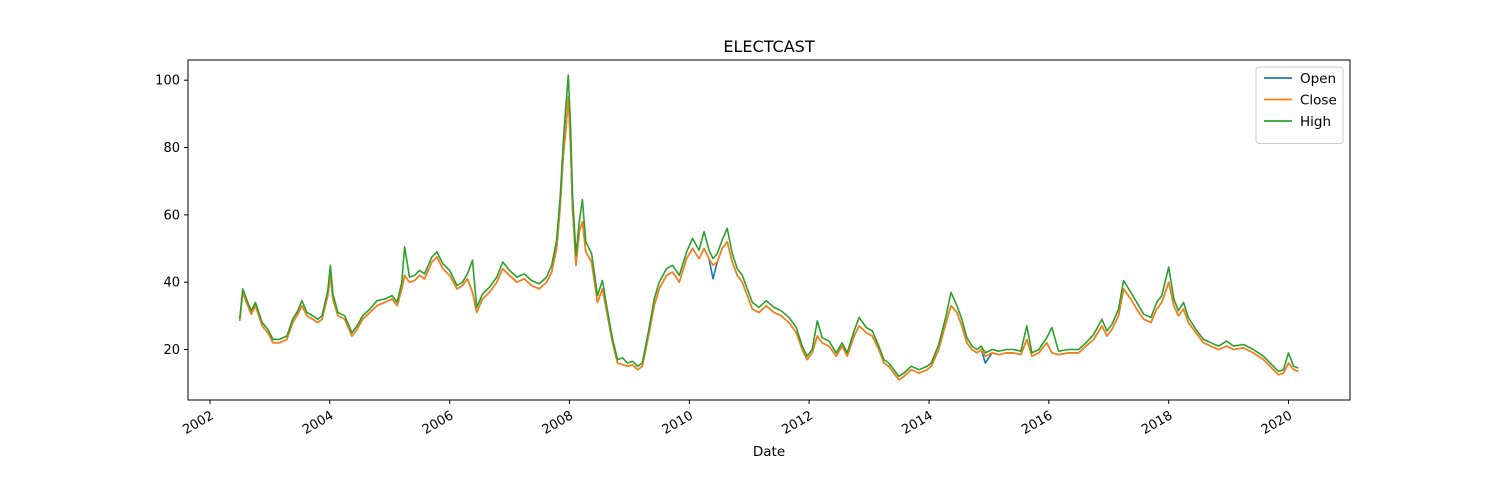 The width and height of the screenshot is (1500, 500). Describe the element at coordinates (769, 452) in the screenshot. I see `x-axis-label: Date` at that location.